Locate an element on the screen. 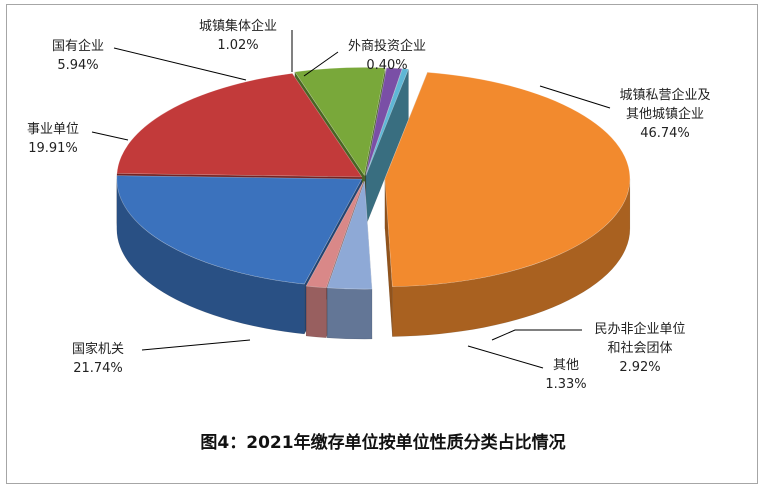  slice-value: 5.94% is located at coordinates (78, 65).